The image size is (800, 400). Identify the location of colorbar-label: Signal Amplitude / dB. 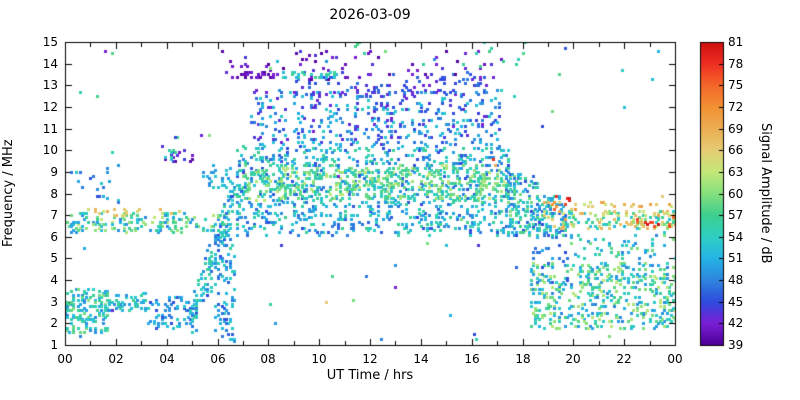
(765, 193).